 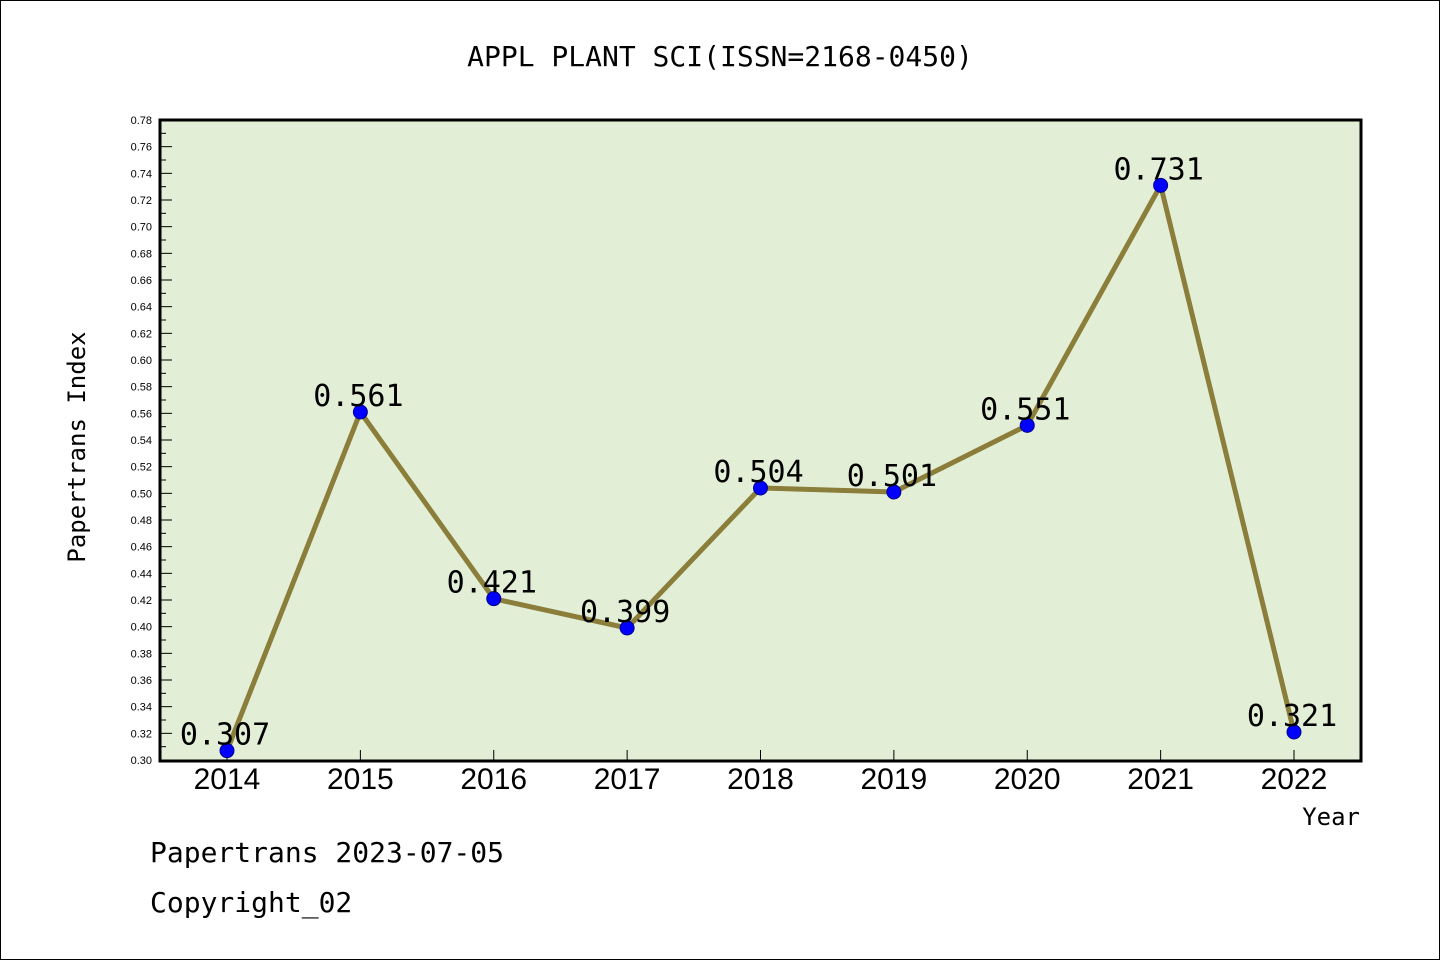 I want to click on y-tick-label: 0.30, so click(x=141, y=761).